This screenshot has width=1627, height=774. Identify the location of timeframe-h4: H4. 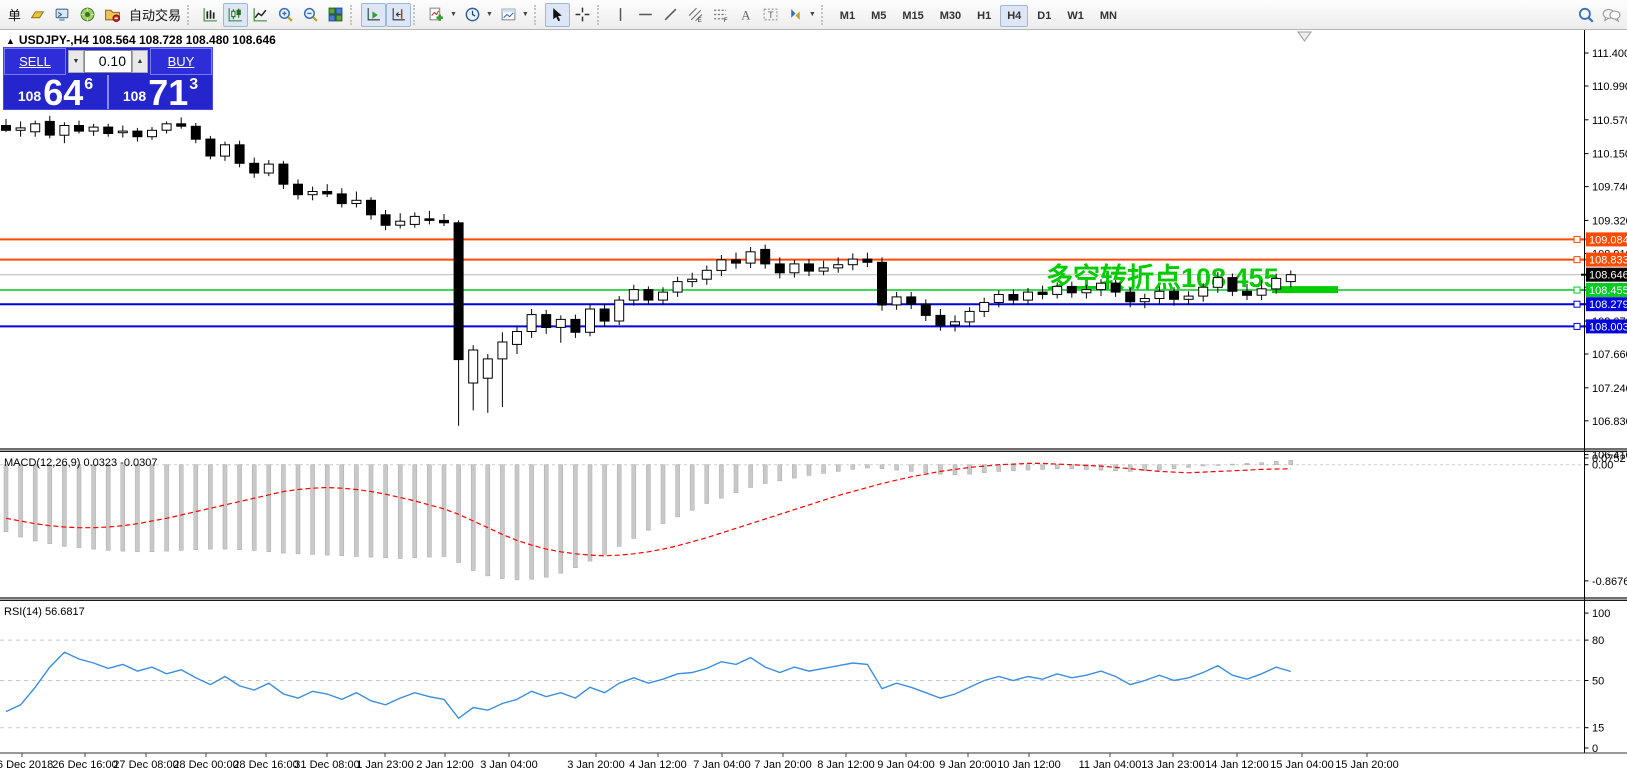
(1014, 15).